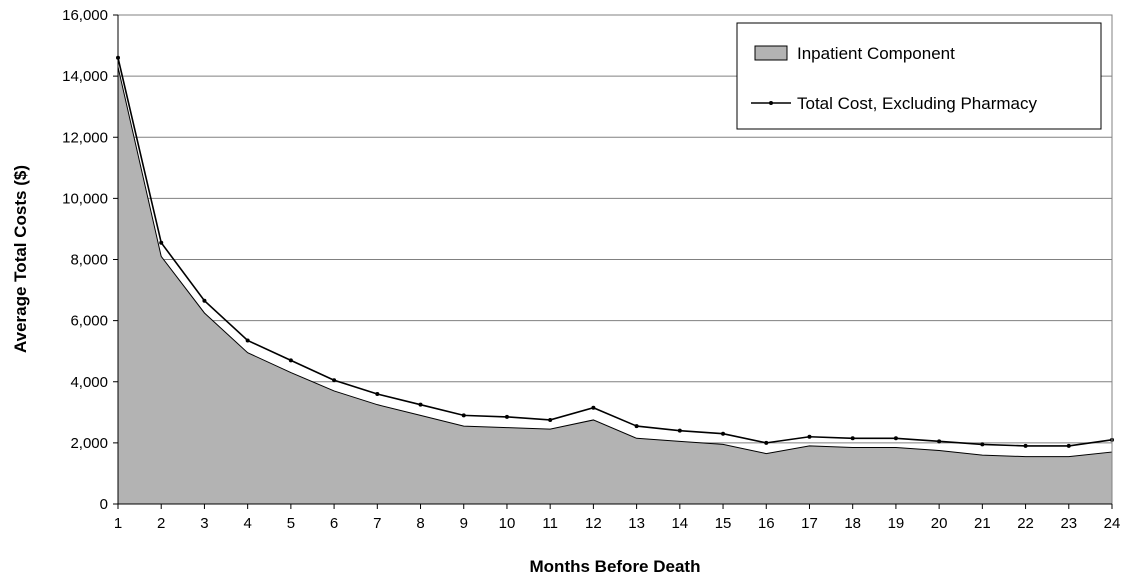  What do you see at coordinates (420, 523) in the screenshot?
I see `x-tick-label: 8` at bounding box center [420, 523].